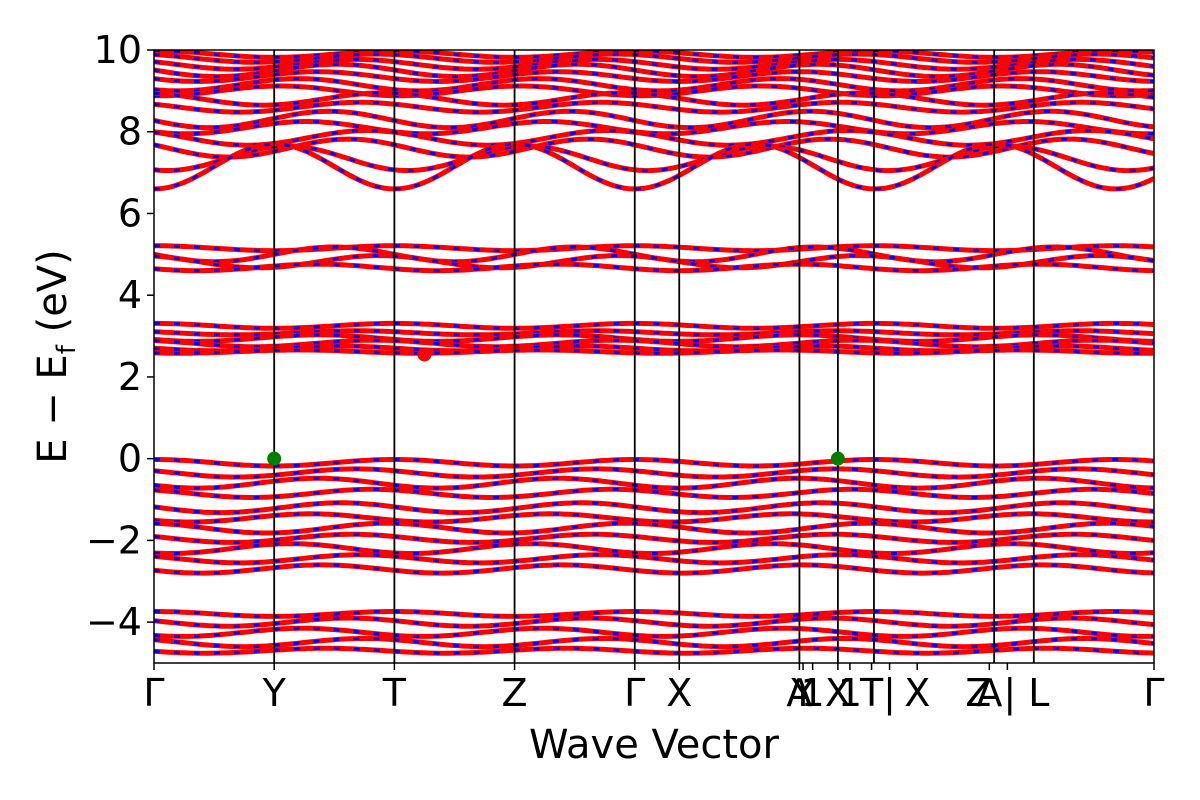 This screenshot has height=800, width=1200. What do you see at coordinates (130, 459) in the screenshot?
I see `y-tick-label: 0` at bounding box center [130, 459].